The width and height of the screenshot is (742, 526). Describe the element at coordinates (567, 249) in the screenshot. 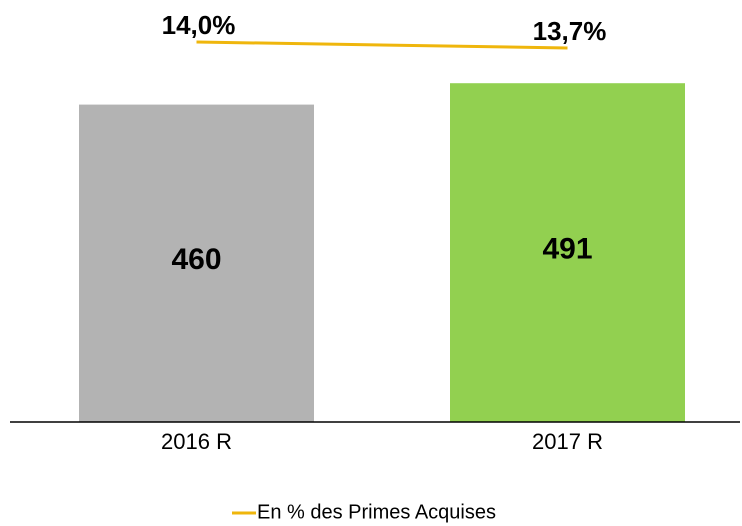

I see `bar-value-label: 491` at that location.